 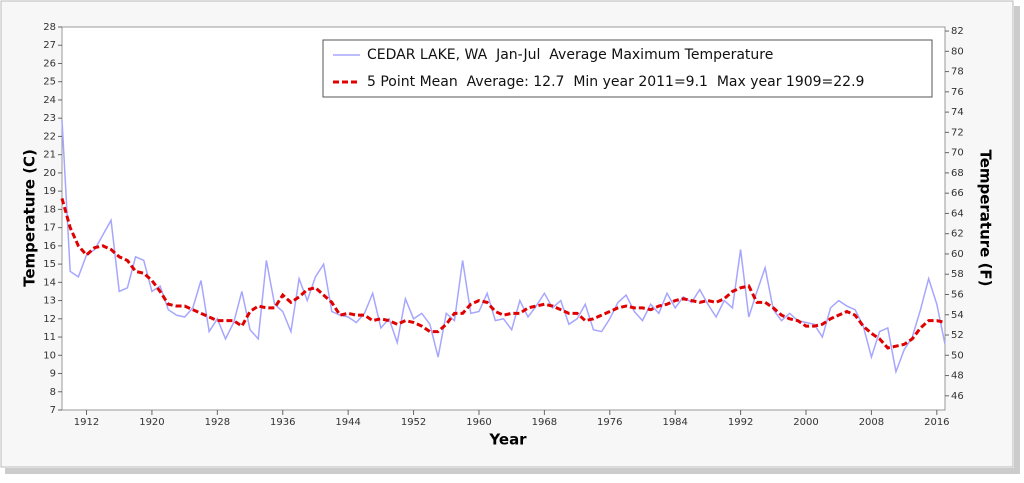 I want to click on x-tick-label: 2008, so click(x=871, y=422).